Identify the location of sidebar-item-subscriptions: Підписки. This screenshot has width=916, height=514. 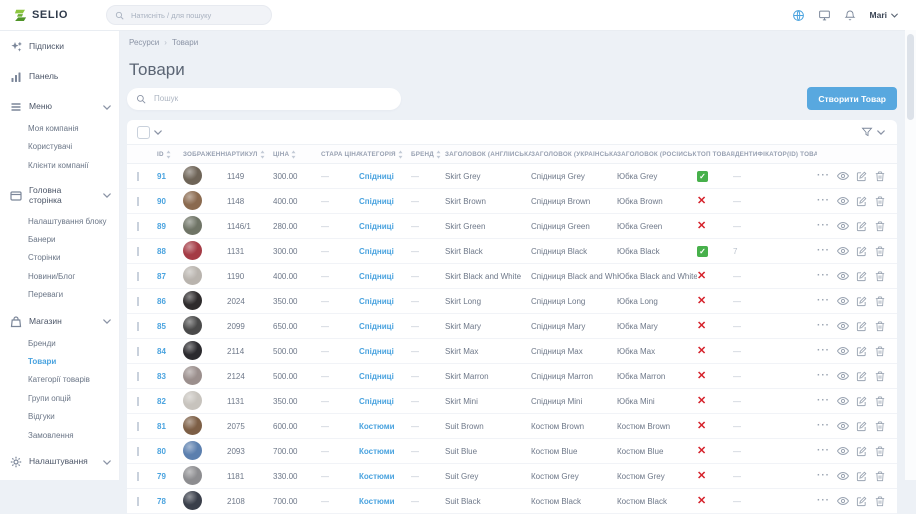
(59, 47).